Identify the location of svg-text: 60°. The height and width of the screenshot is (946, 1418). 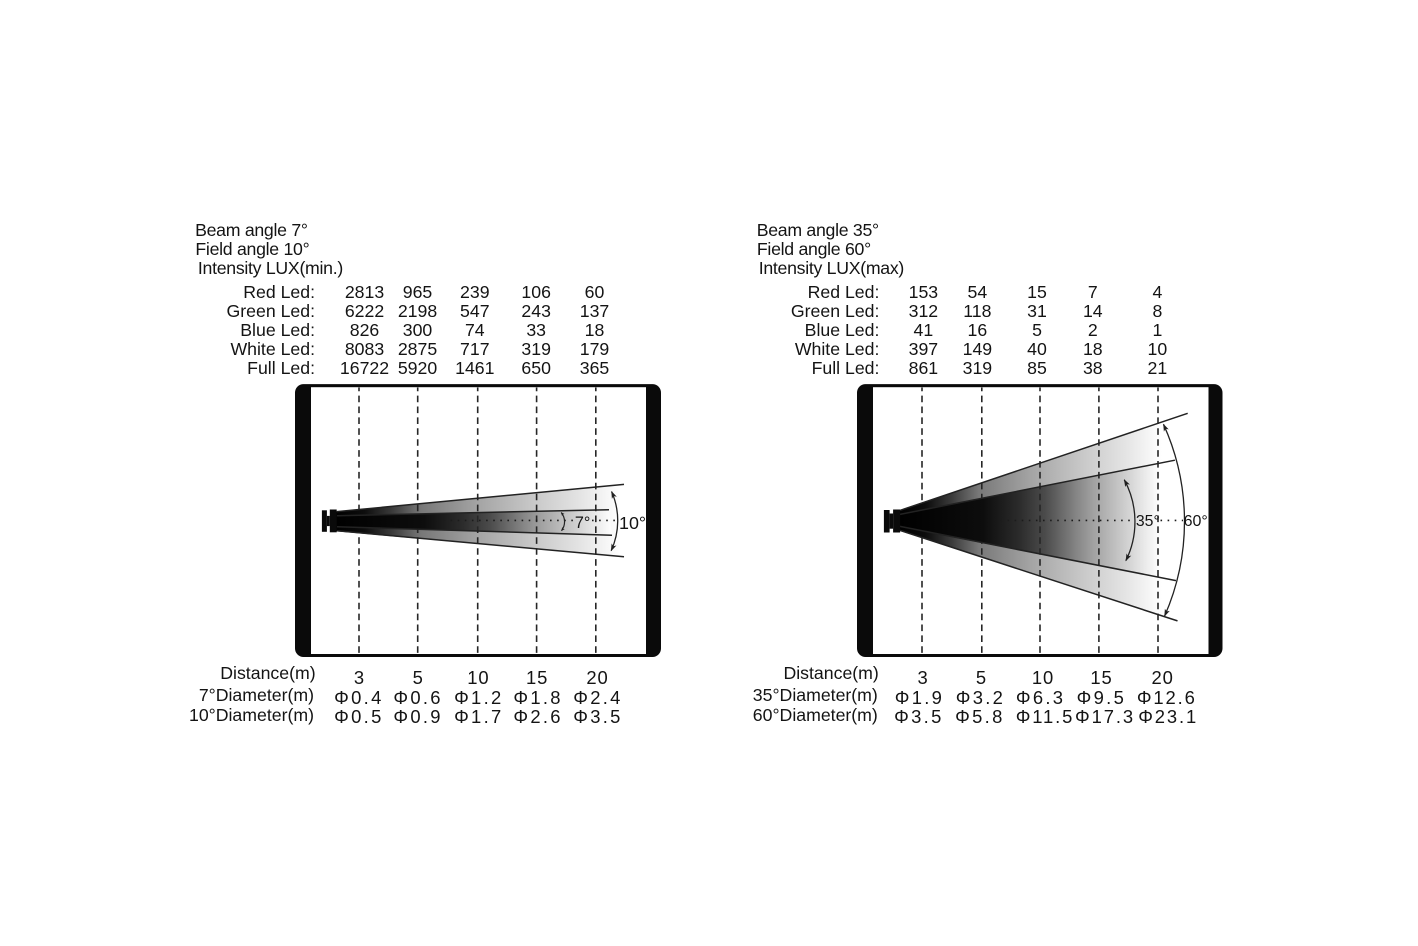
(1196, 521).